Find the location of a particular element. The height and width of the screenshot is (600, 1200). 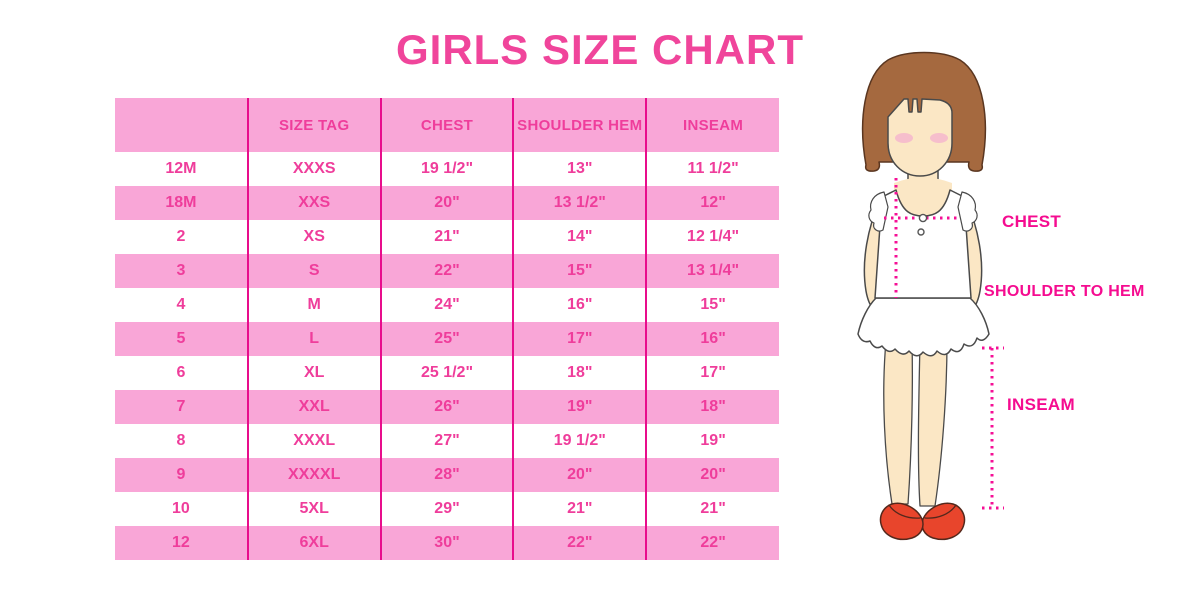

cell-size: 8 is located at coordinates (181, 440).